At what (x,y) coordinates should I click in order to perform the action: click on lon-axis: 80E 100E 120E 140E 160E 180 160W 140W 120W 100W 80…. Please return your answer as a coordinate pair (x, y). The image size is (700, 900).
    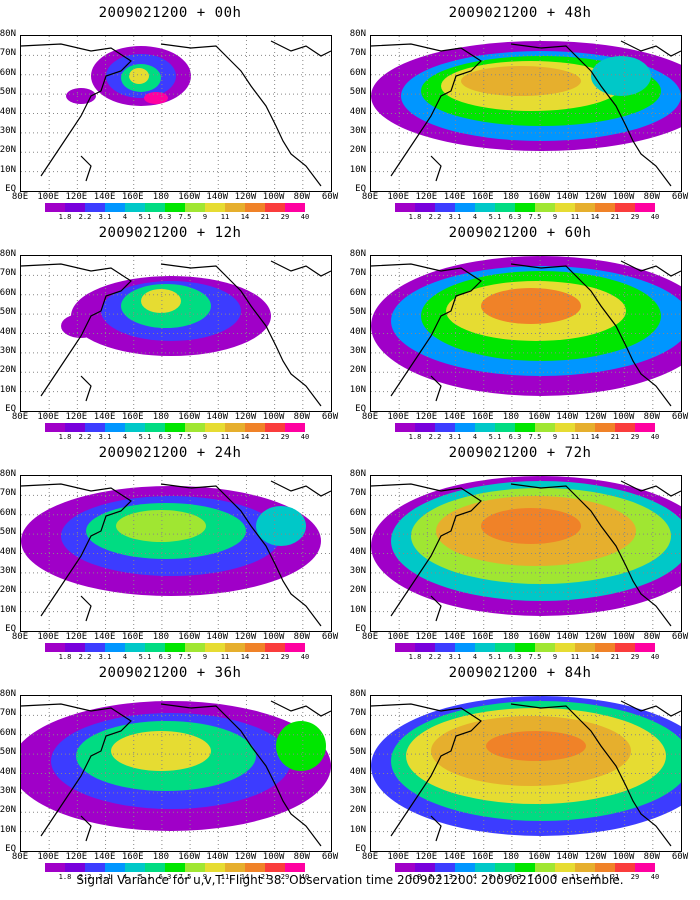
    Looking at the image, I should click on (175, 198).